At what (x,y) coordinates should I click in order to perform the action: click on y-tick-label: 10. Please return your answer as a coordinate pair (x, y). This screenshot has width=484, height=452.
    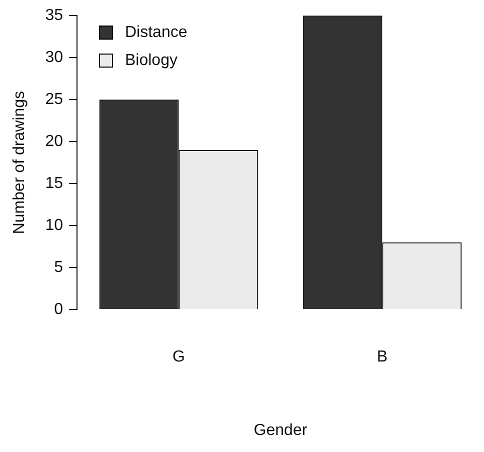
    Looking at the image, I should click on (54, 225).